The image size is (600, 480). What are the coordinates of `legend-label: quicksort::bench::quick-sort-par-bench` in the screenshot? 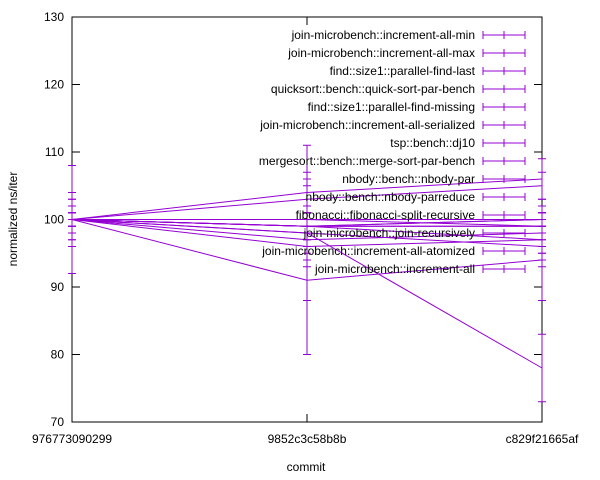 It's located at (373, 89).